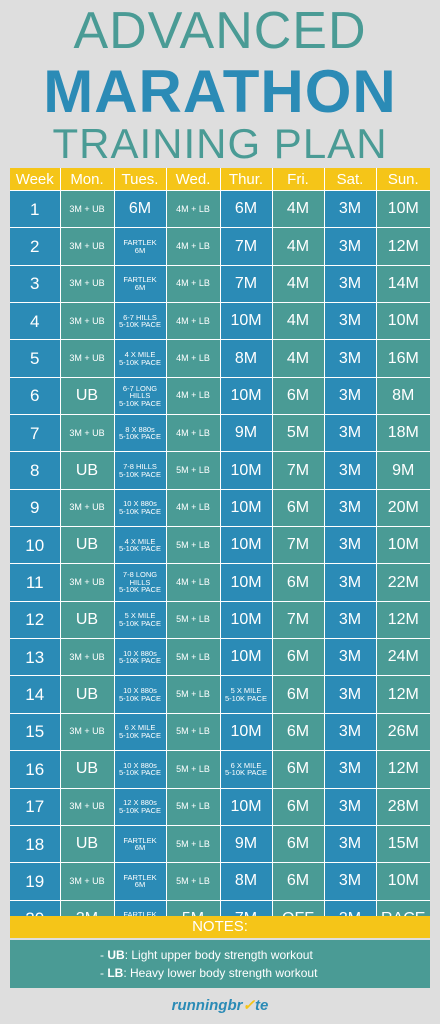 This screenshot has height=1024, width=440. I want to click on table-row: 19 3M + UB FARTLEK 6M 5M + LB 8M 6M 3M 10M, so click(220, 881).